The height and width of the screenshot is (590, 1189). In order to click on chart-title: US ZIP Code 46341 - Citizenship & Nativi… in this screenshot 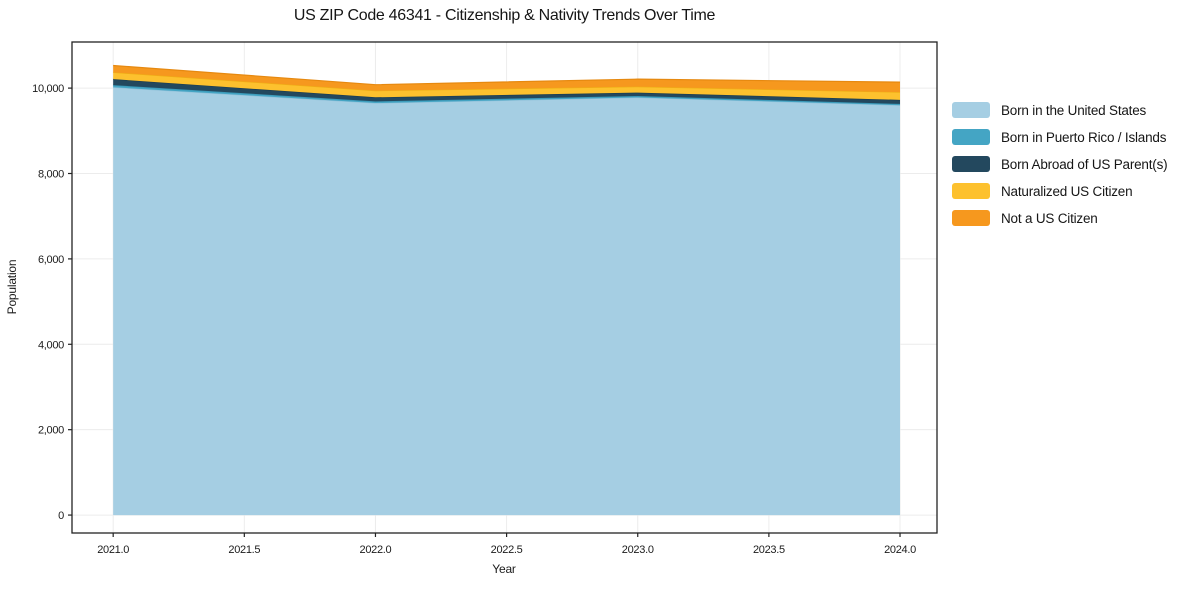, I will do `click(504, 15)`.